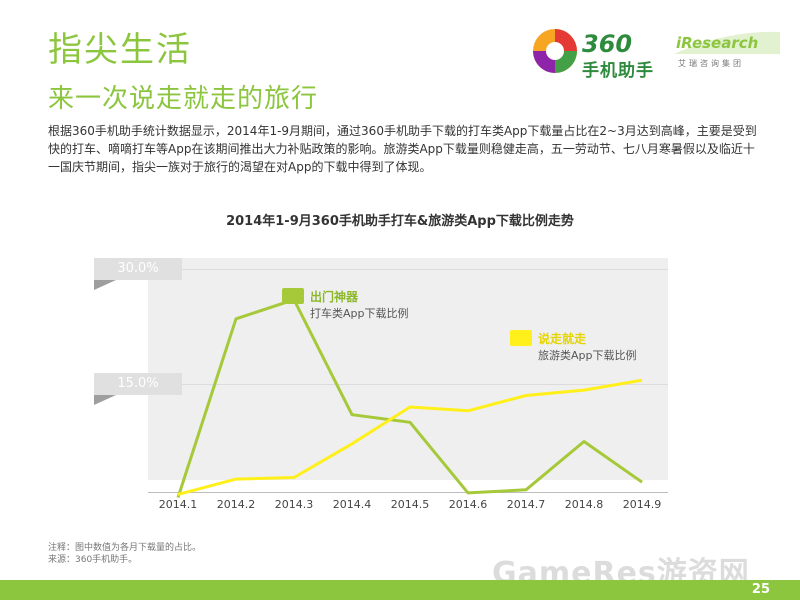 The height and width of the screenshot is (600, 800). I want to click on page-subtitle: 来一次说走就走的旅行, so click(183, 99).